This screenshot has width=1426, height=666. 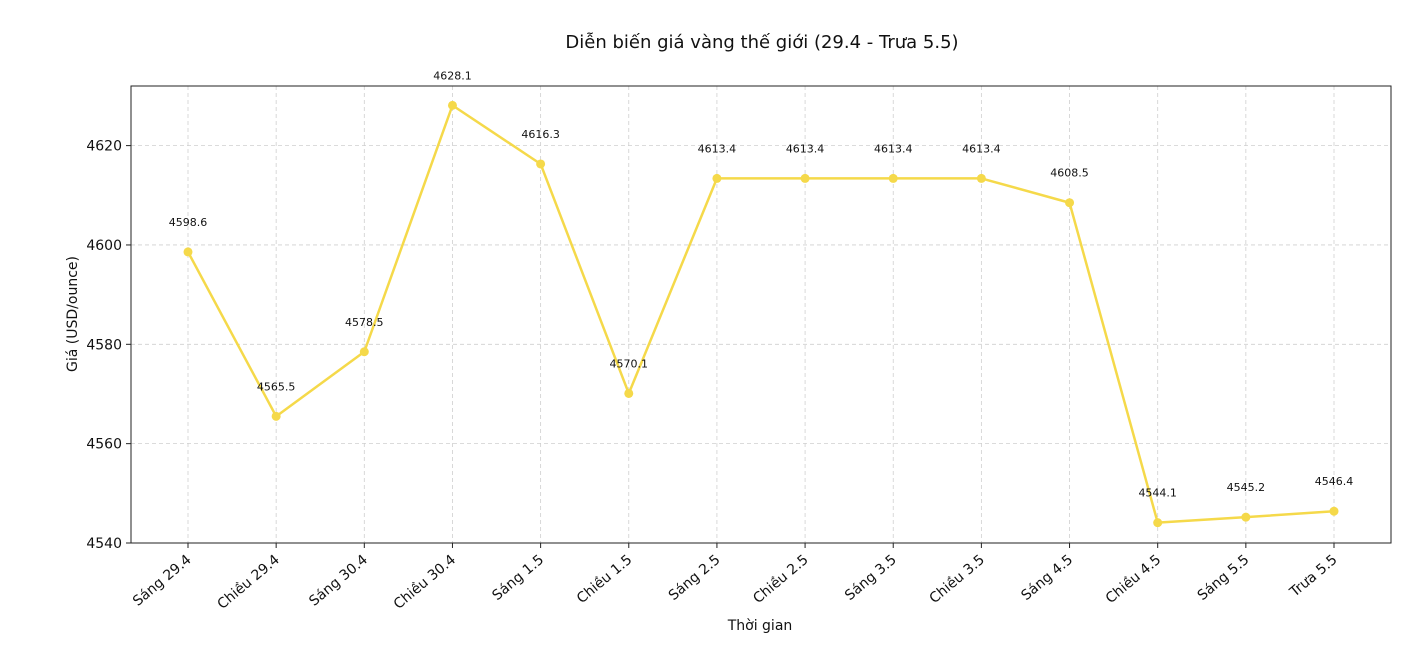 What do you see at coordinates (104, 445) in the screenshot?
I see `y-tick-label: 4560` at bounding box center [104, 445].